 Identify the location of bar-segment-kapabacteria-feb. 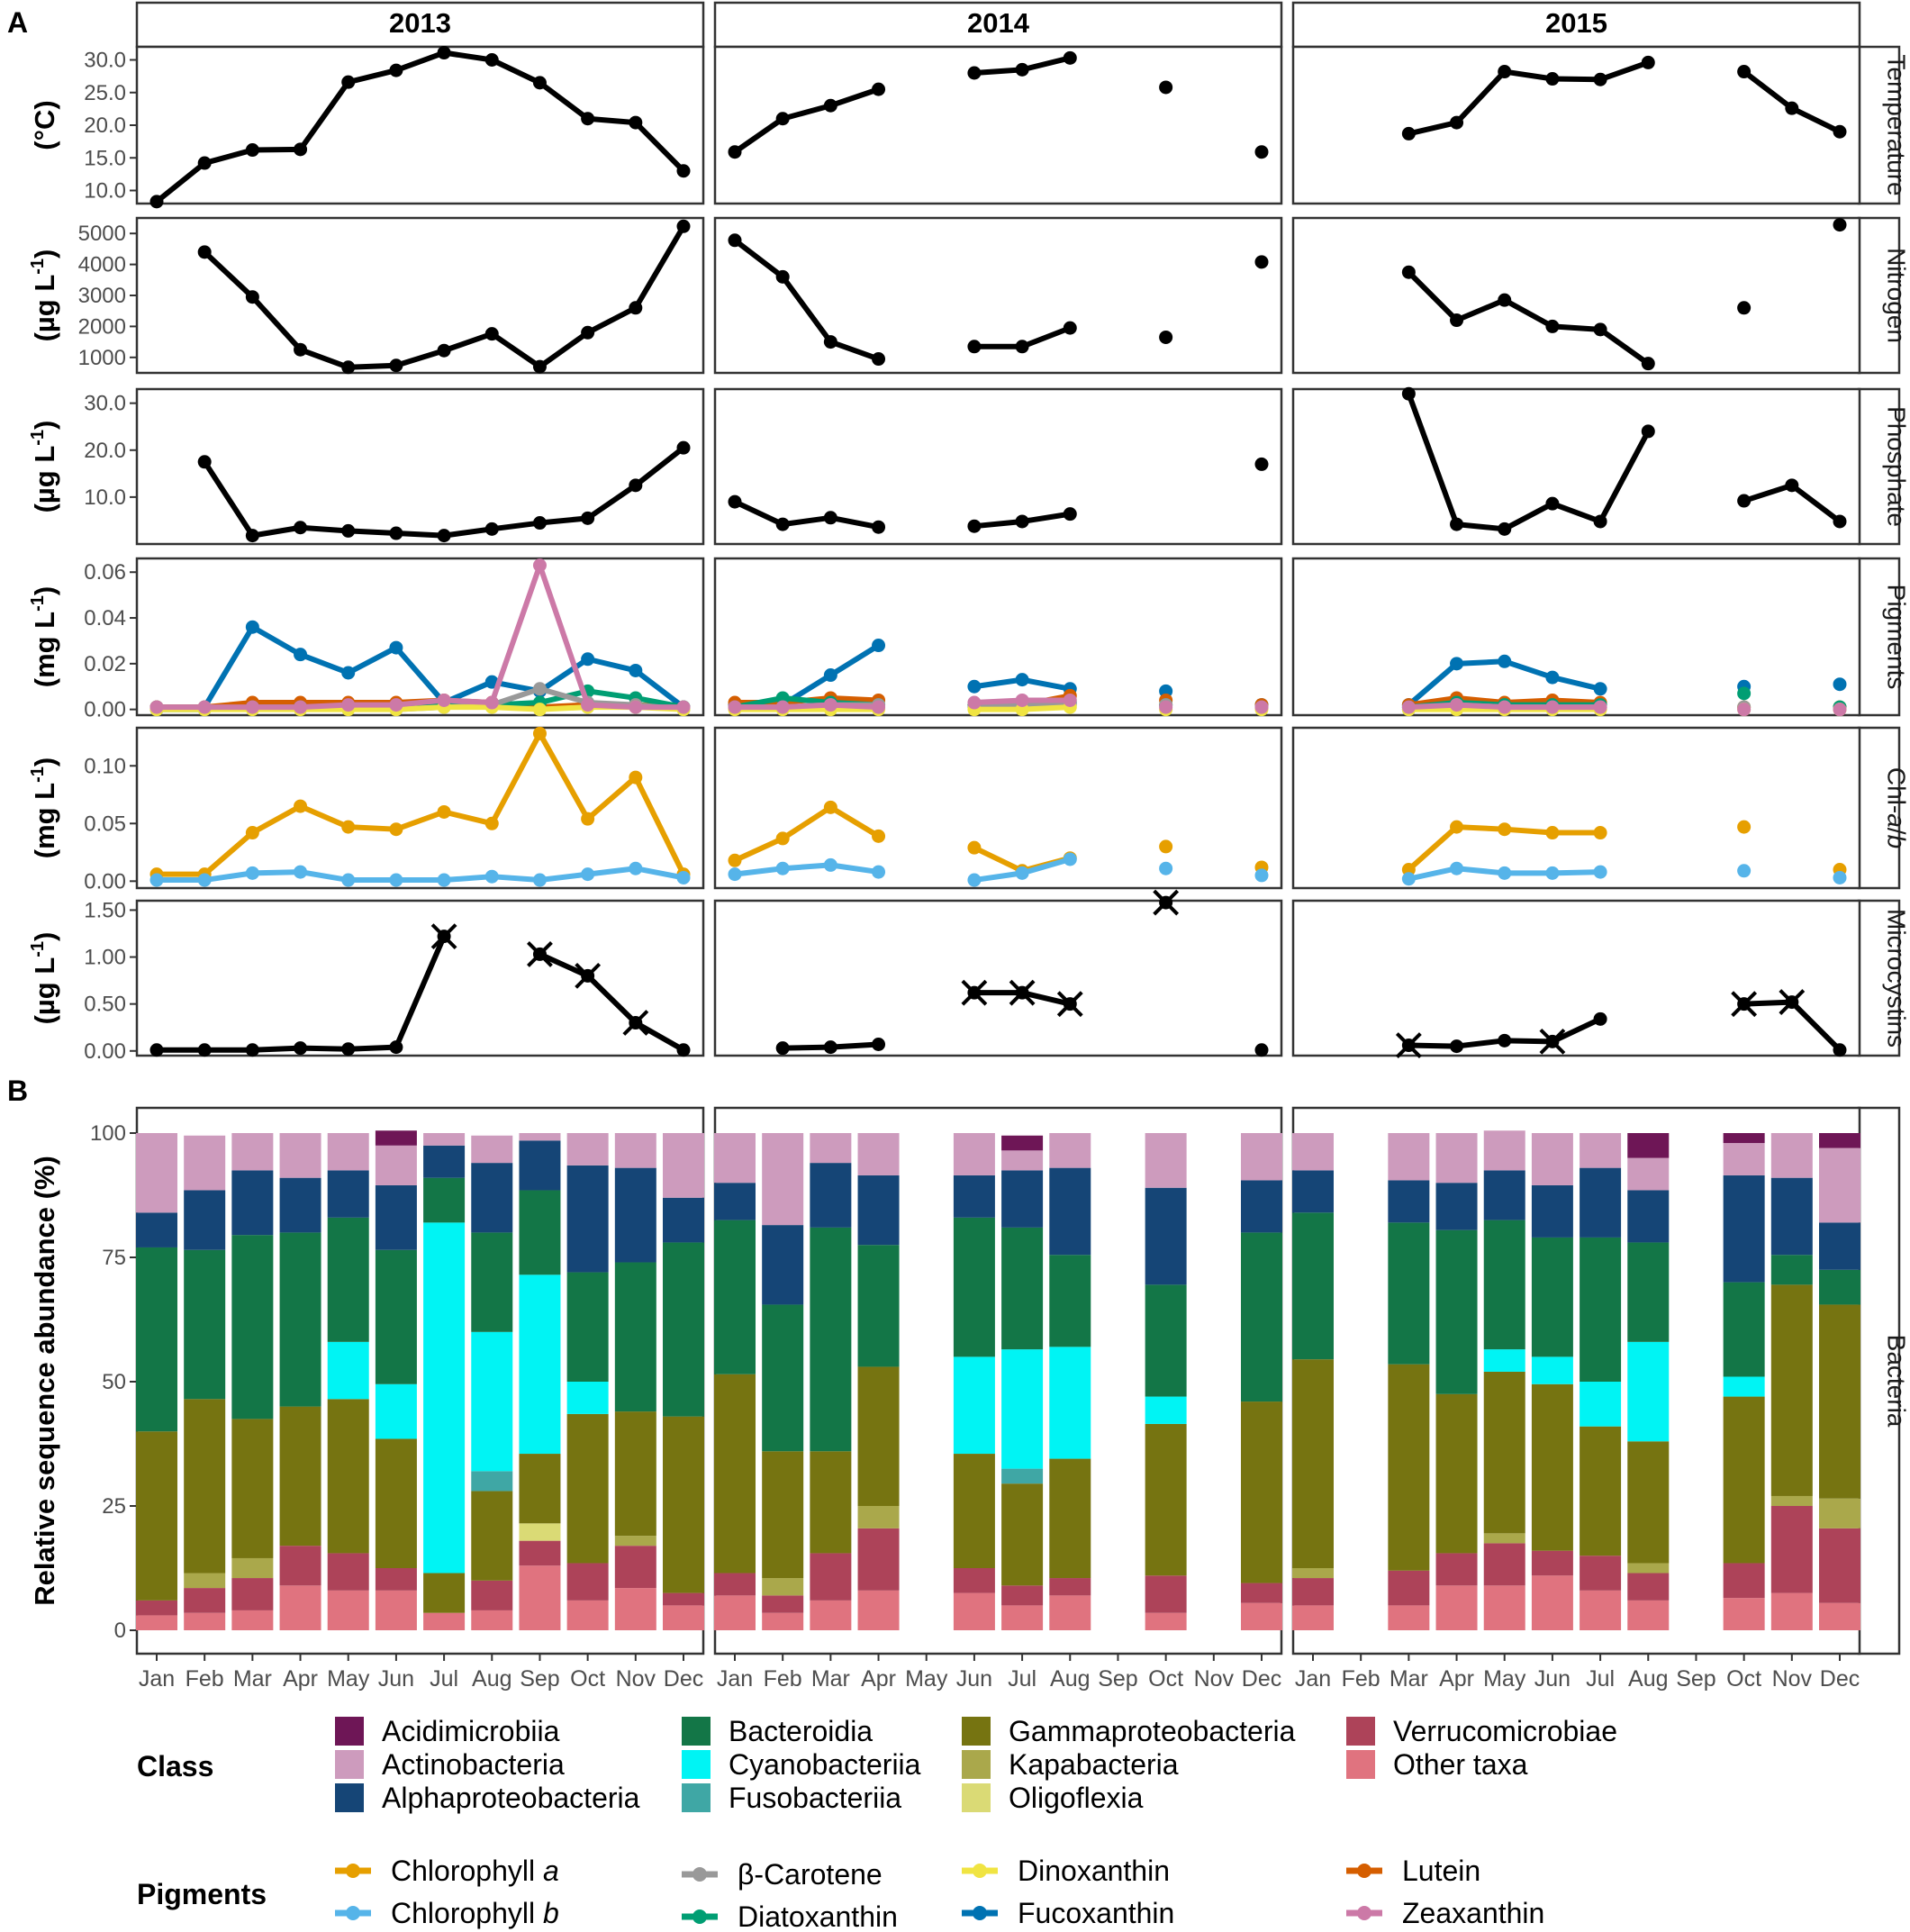
(783, 1587).